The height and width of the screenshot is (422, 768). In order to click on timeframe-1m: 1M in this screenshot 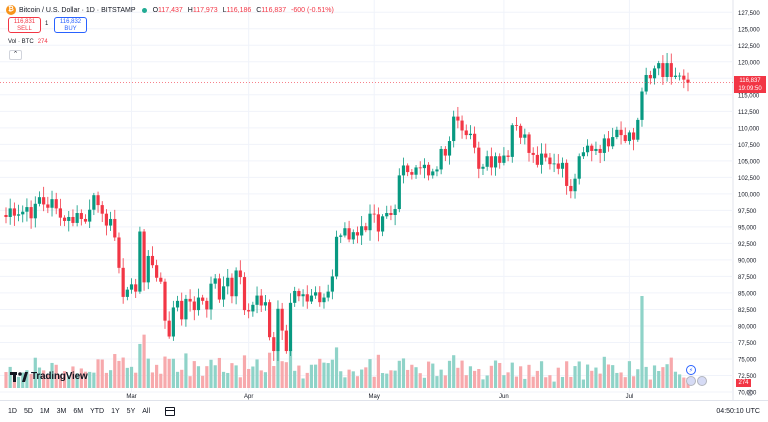, I will do `click(44, 411)`.